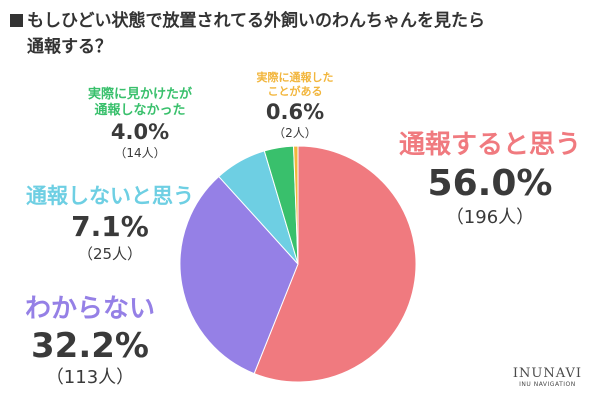 Image resolution: width=600 pixels, height=400 pixels. I want to click on slice-count-report: （196人）, so click(490, 217).